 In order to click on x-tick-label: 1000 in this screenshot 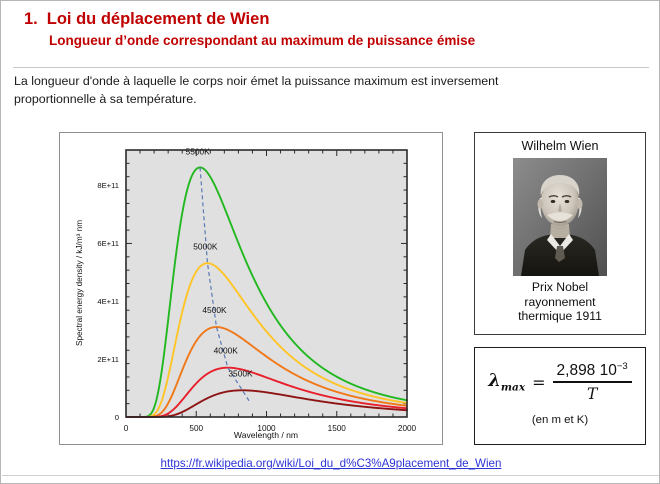, I will do `click(266, 428)`.